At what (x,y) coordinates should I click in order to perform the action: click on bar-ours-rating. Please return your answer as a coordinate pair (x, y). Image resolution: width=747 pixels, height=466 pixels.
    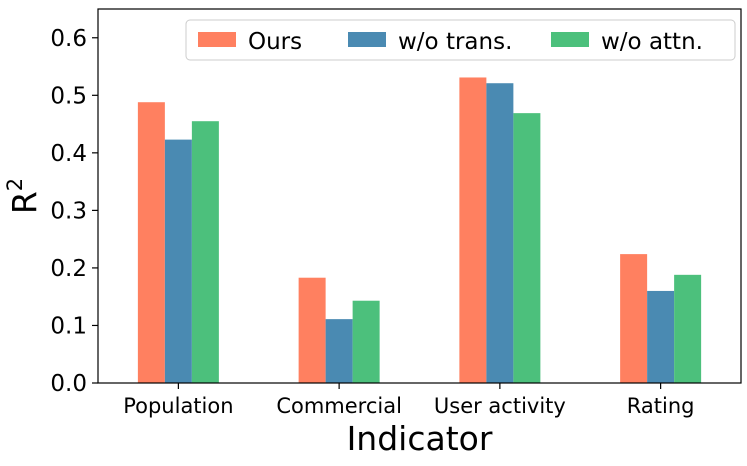
    Looking at the image, I should click on (634, 318).